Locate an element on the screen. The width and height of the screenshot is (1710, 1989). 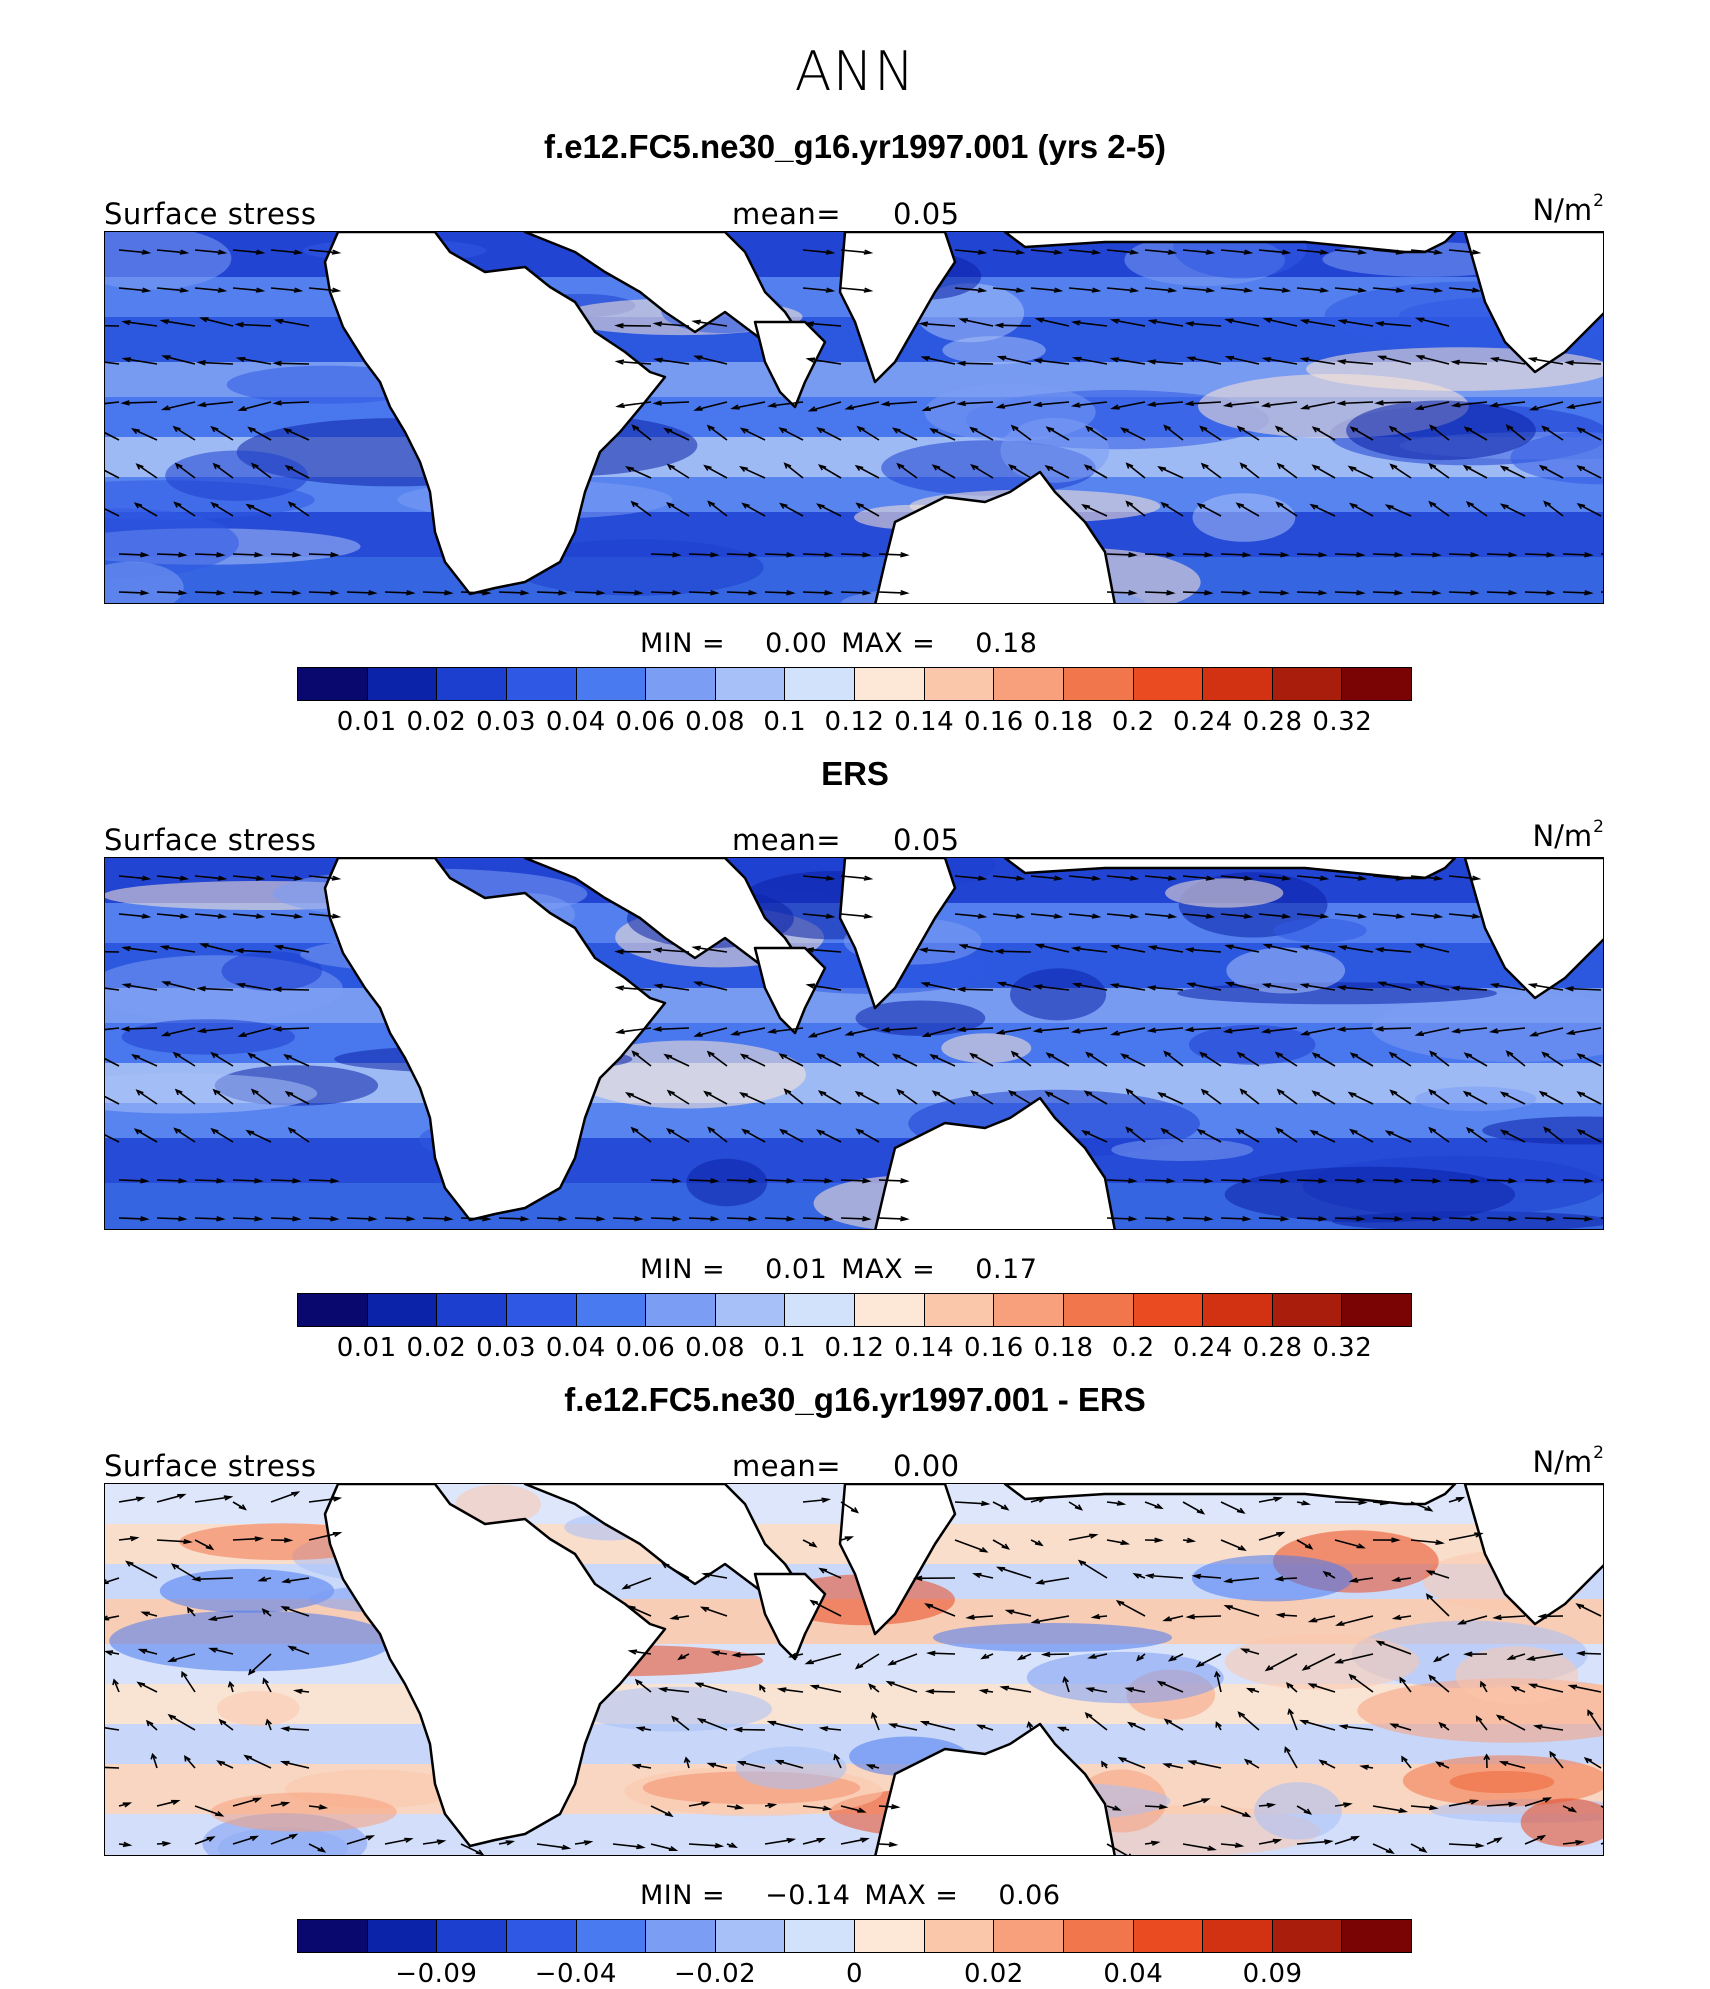
panel-title: f.e12.FC5.ne30_g16.yr1997.001 - ERS is located at coordinates (855, 1399).